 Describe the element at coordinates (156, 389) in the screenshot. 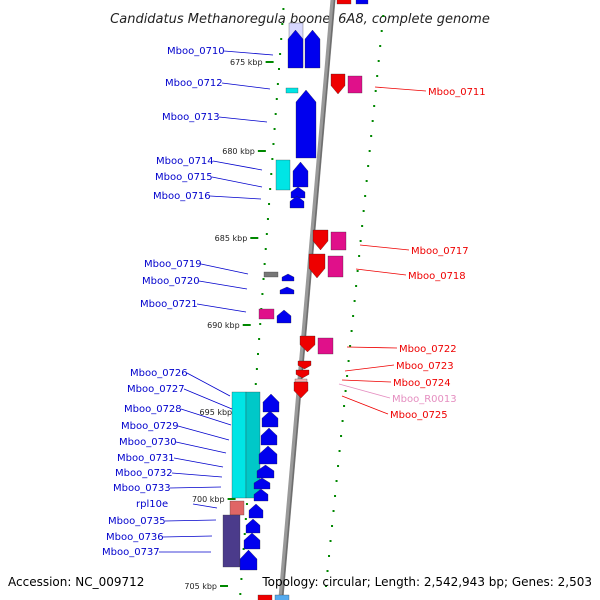

I see `label-Mboo_0727: Mboo_0727` at that location.